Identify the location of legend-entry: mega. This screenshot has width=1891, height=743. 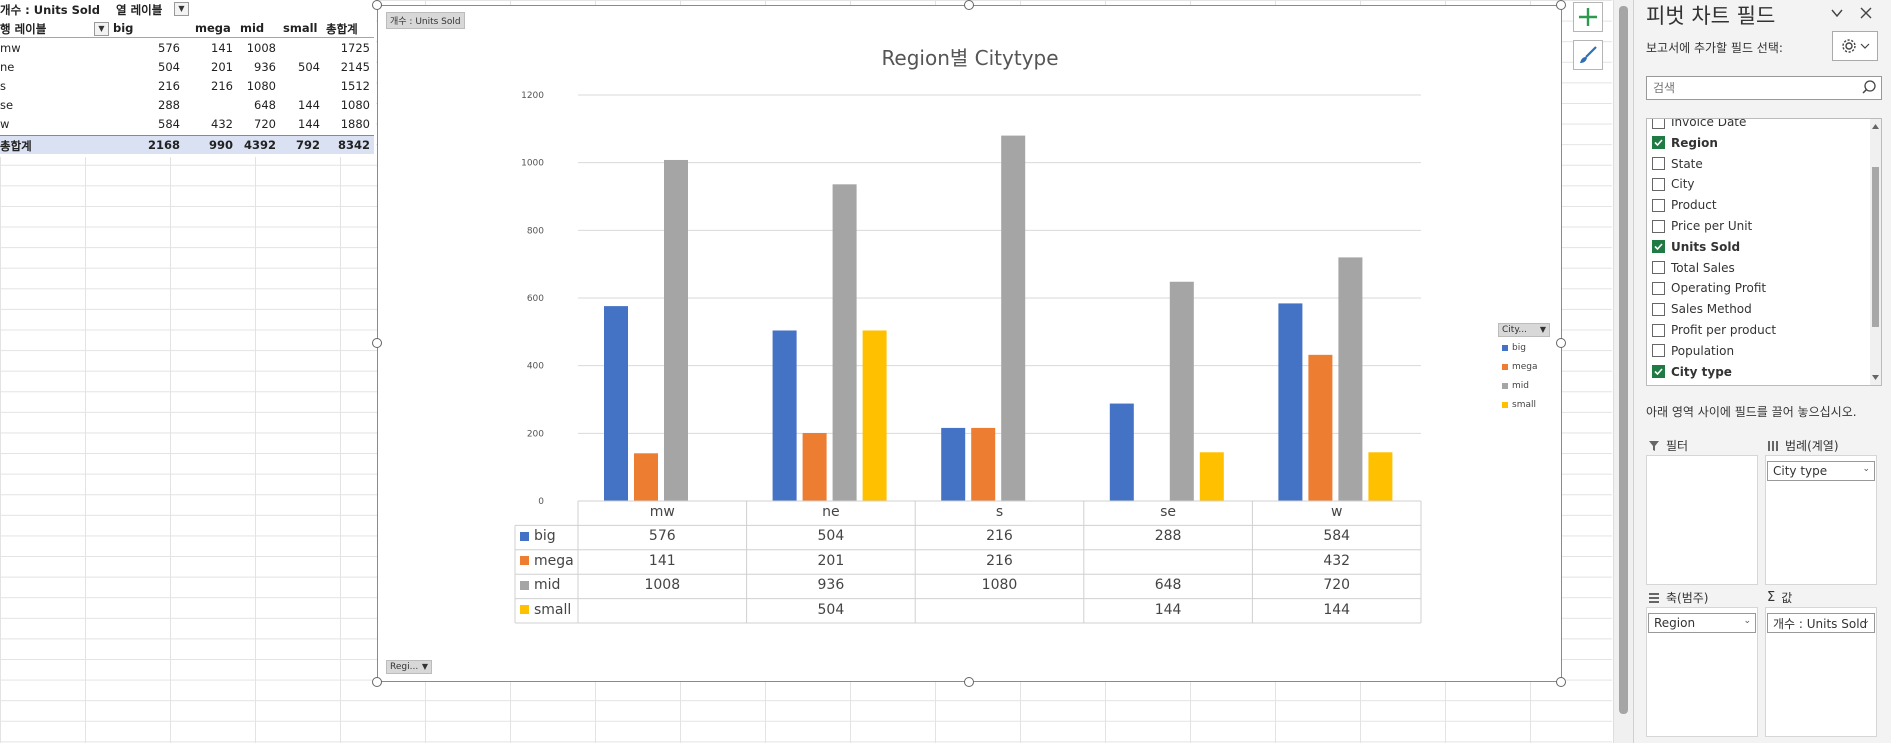
(1520, 367).